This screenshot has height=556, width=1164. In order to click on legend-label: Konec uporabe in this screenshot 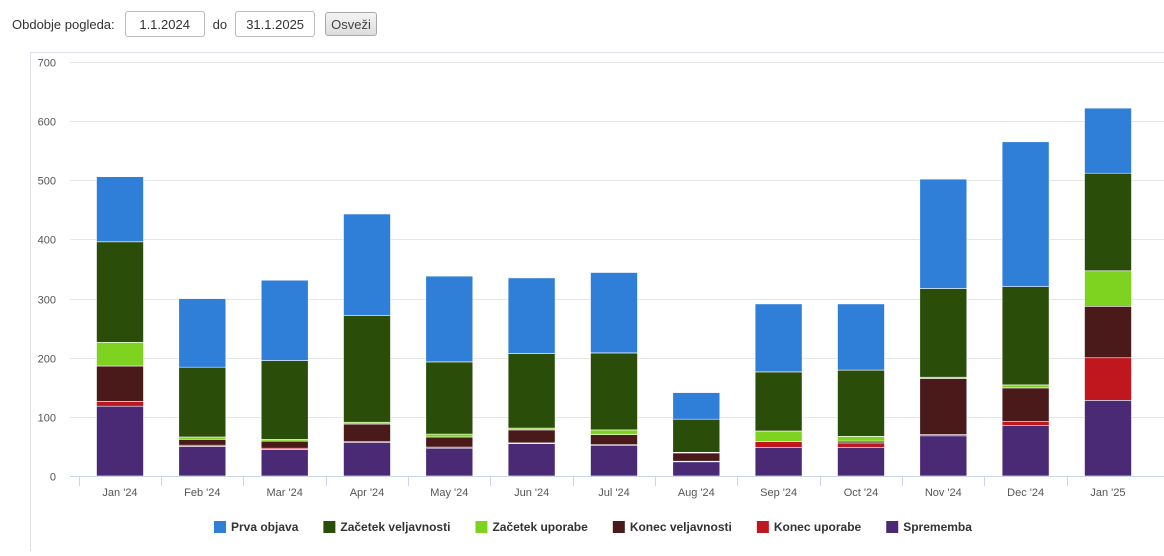, I will do `click(818, 527)`.